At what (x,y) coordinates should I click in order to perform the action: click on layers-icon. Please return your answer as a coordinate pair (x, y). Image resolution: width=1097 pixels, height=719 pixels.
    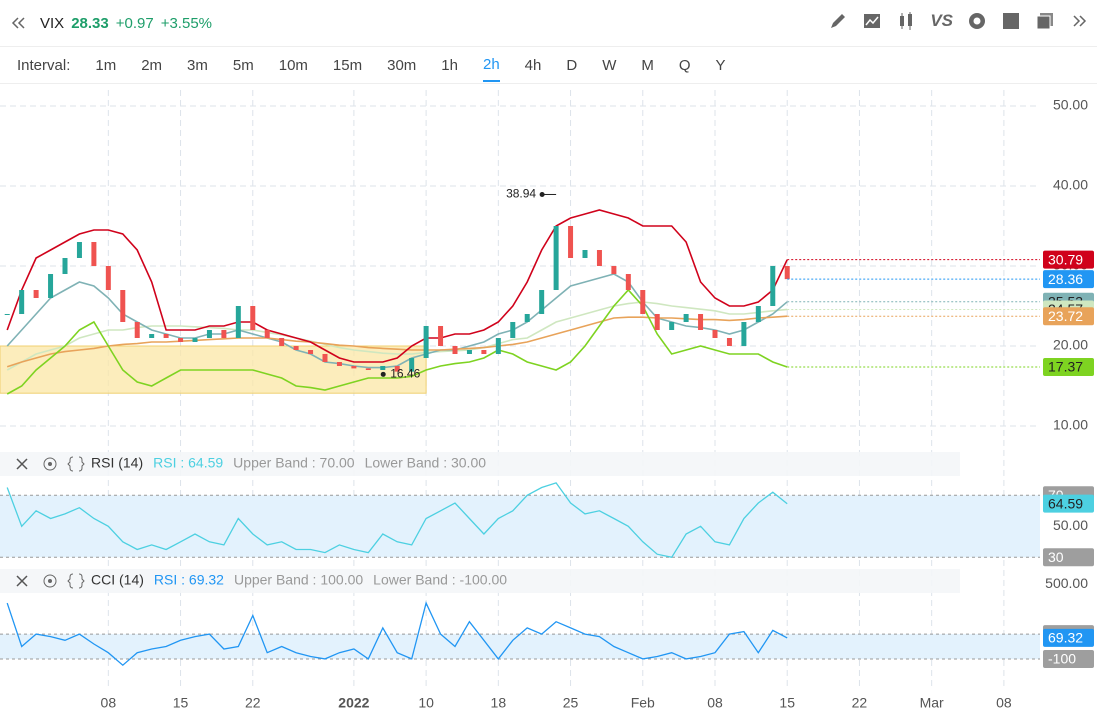
    Looking at the image, I should click on (1045, 21).